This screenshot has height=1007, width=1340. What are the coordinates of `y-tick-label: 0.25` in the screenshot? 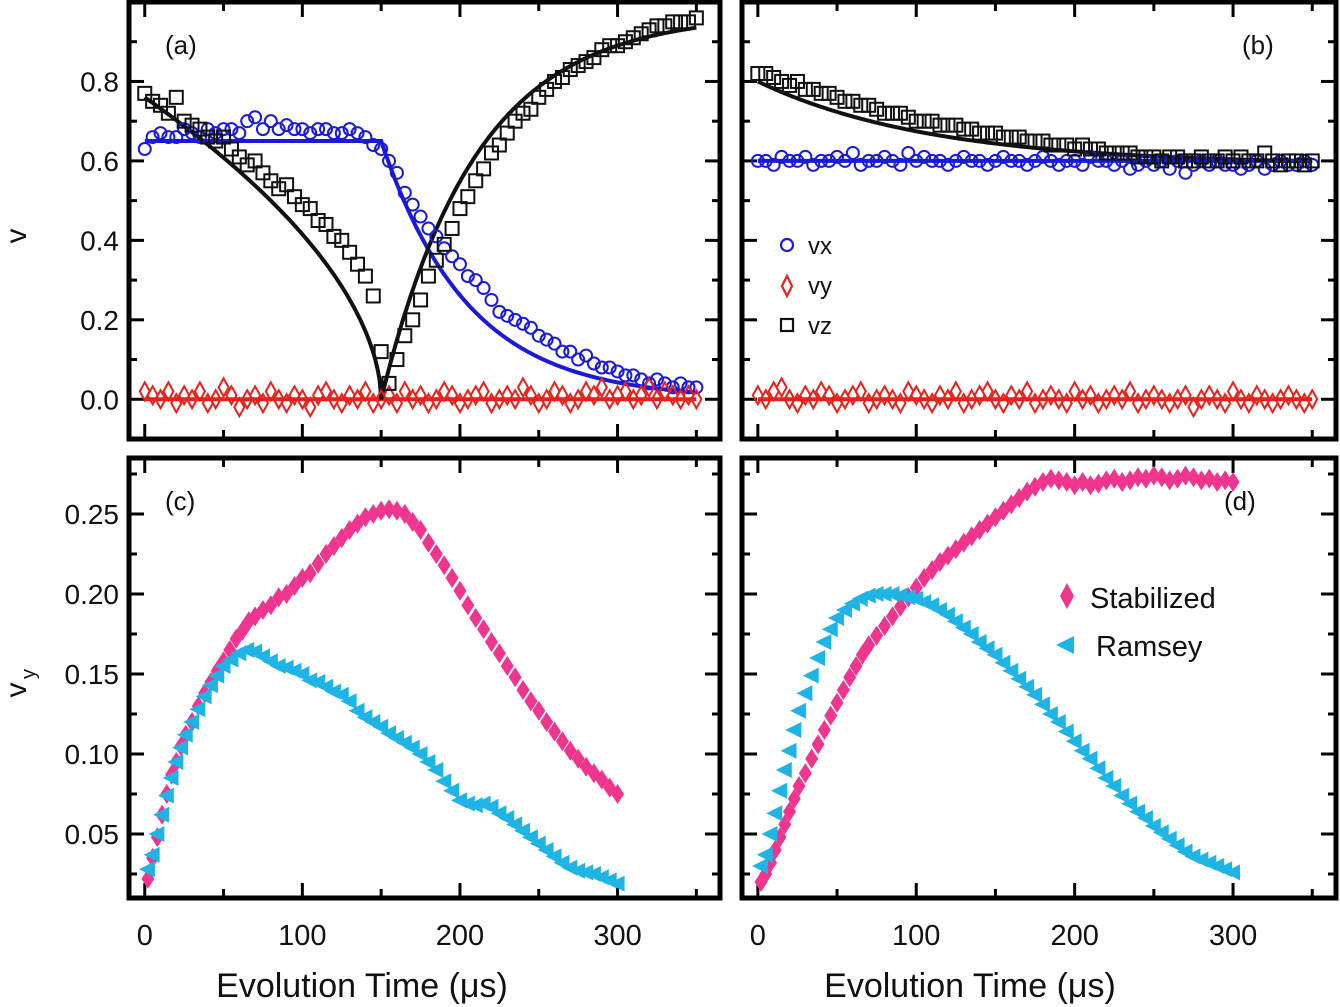 It's located at (92, 514).